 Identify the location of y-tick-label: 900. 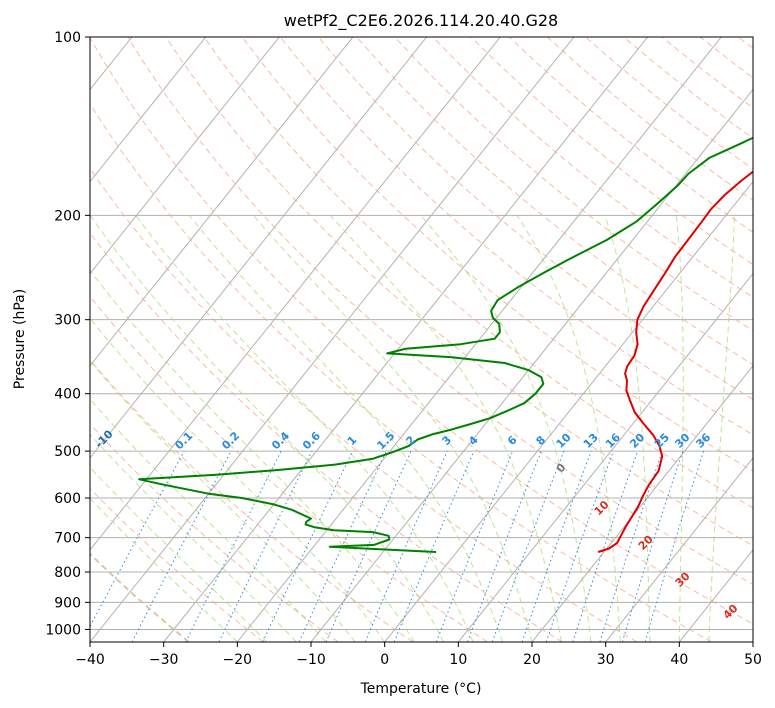
(67, 603).